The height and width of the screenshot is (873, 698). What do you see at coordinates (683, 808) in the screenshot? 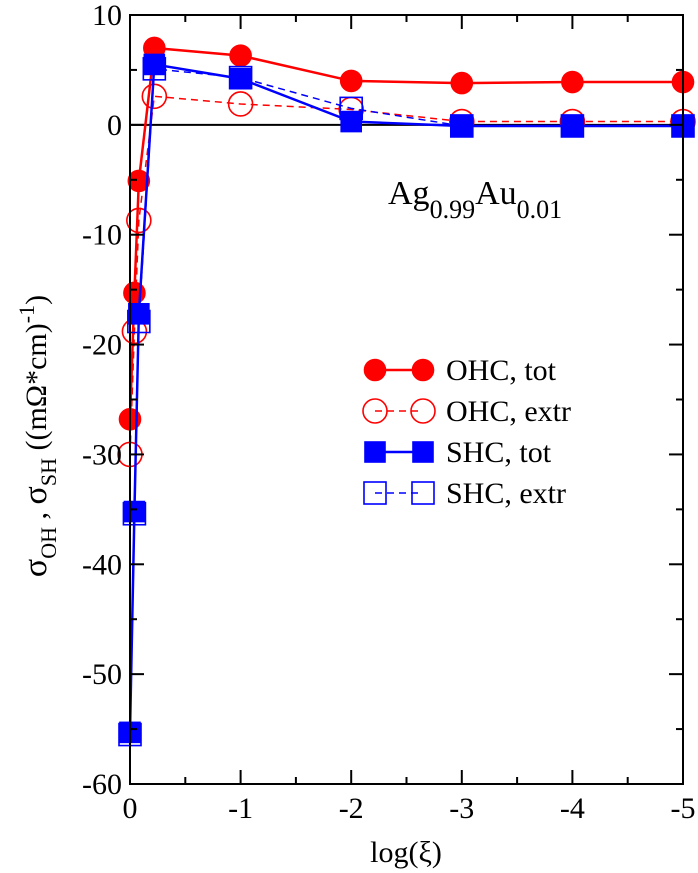
I see `x-tick-label: -5` at bounding box center [683, 808].